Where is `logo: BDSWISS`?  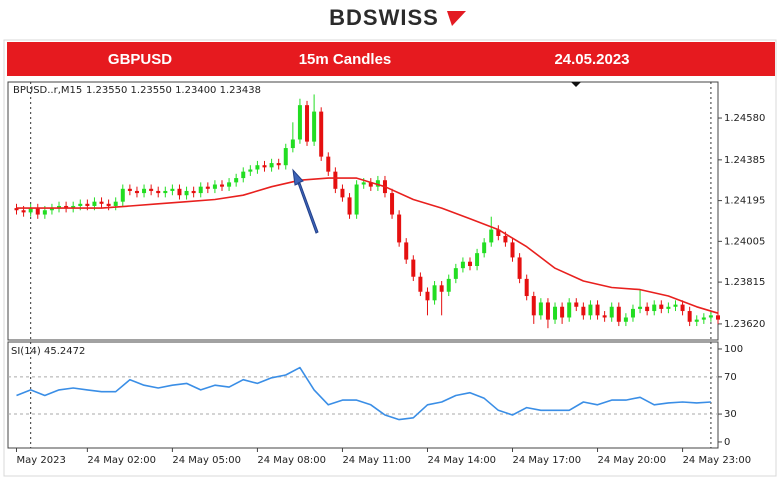
logo: BDSWISS is located at coordinates (384, 17).